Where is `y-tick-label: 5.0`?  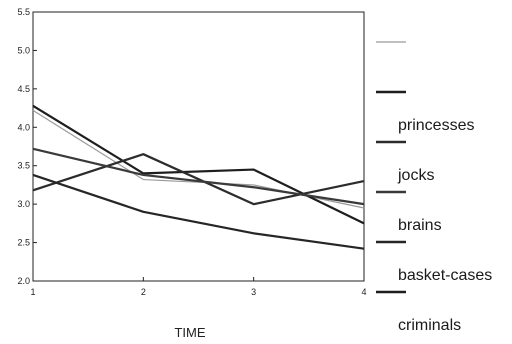
y-tick-label: 5.0 is located at coordinates (23, 50).